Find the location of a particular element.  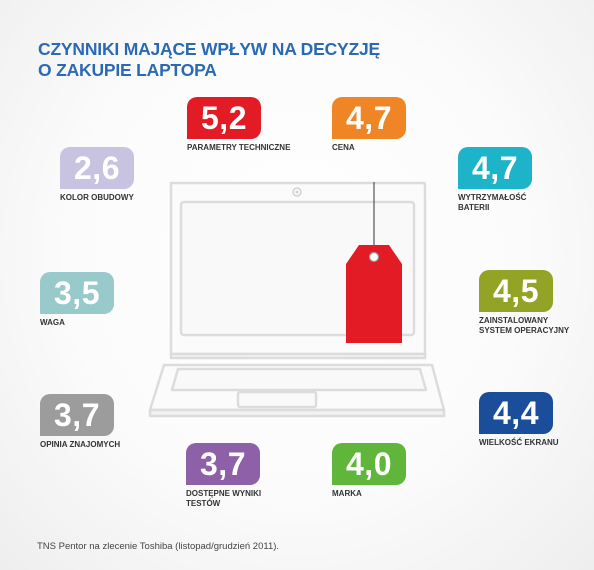

factor-label: WAGA is located at coordinates (52, 322).